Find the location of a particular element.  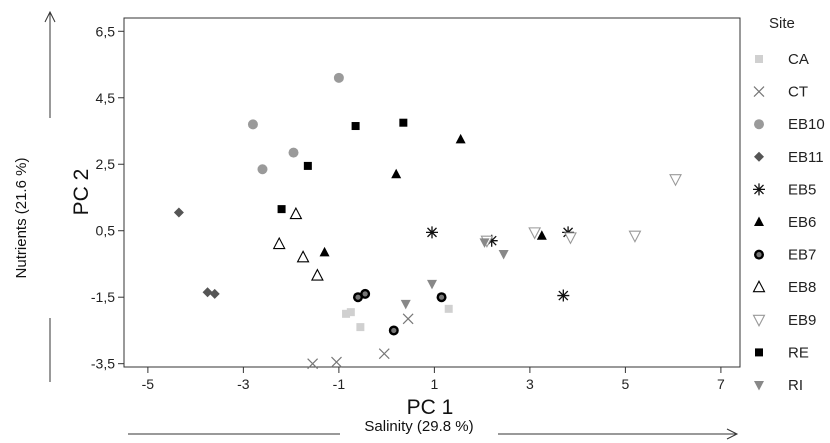

y-tick-label: 6,5 is located at coordinates (106, 31).